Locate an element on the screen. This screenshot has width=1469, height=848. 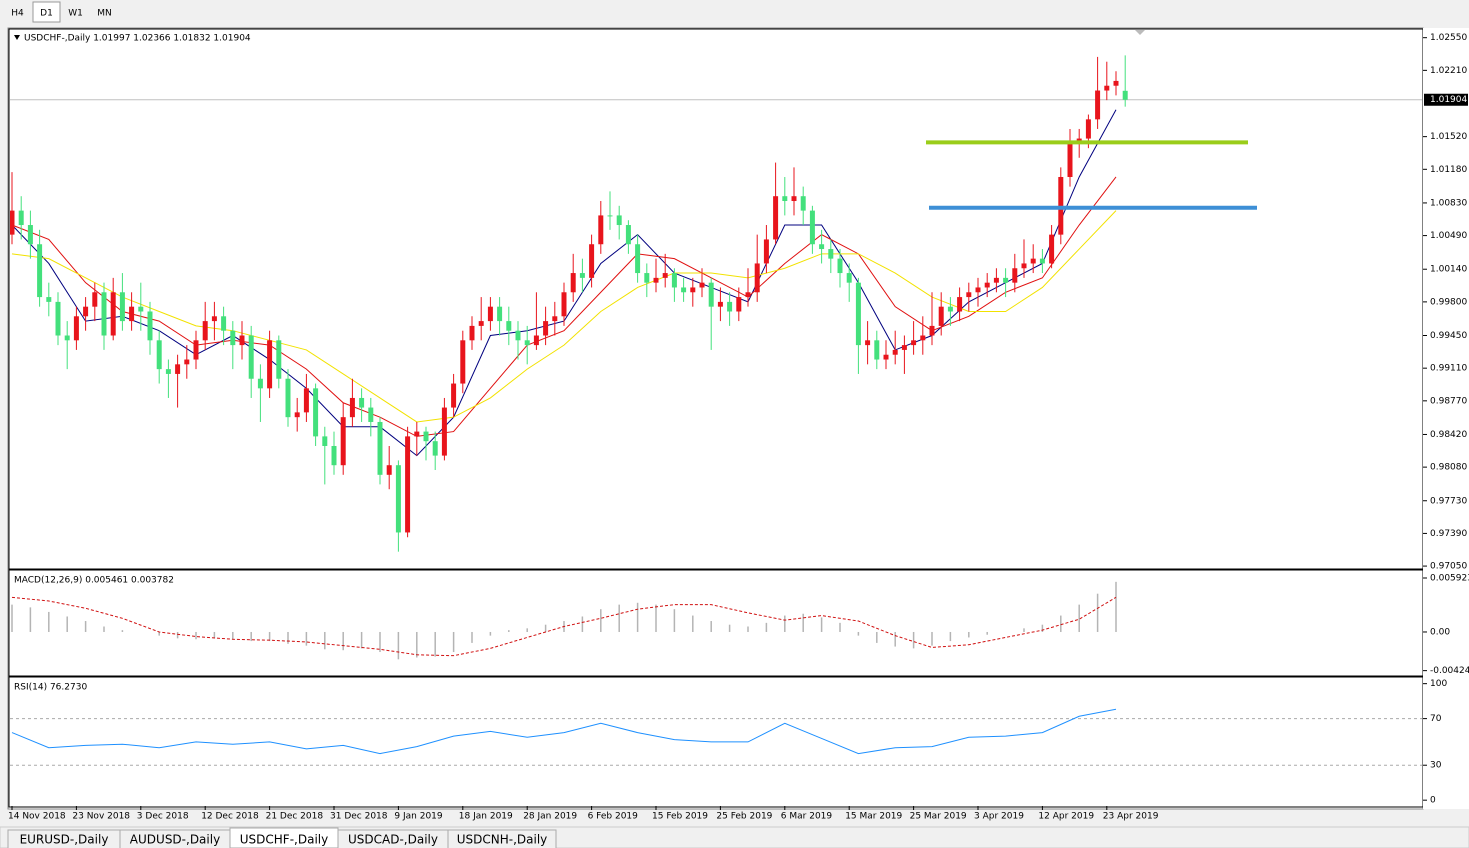
y-tick-label: 1.02210 is located at coordinates (1448, 71).